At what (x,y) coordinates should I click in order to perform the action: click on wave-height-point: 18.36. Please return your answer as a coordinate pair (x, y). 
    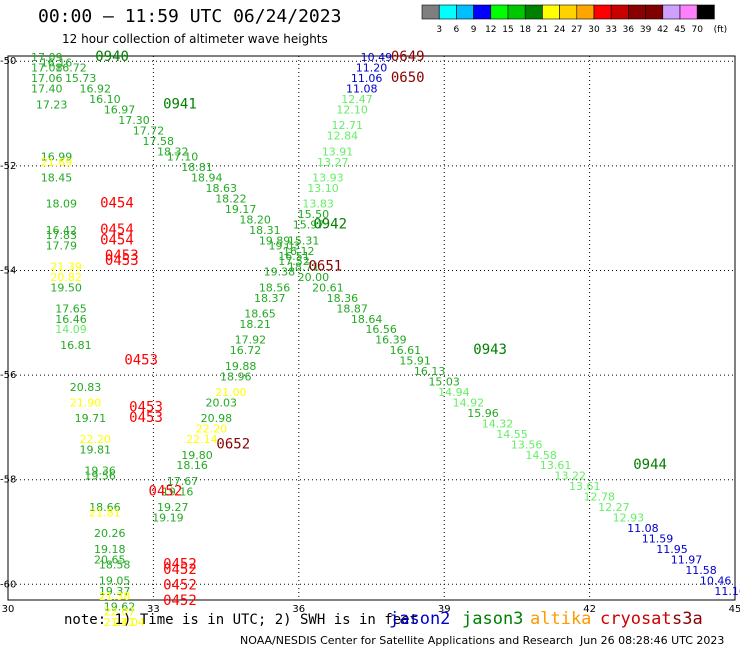
    Looking at the image, I should click on (343, 298).